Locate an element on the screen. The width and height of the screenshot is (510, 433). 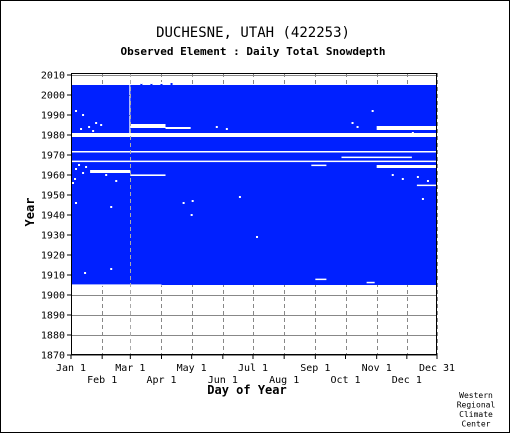
credit-line: Regional is located at coordinates (476, 405).